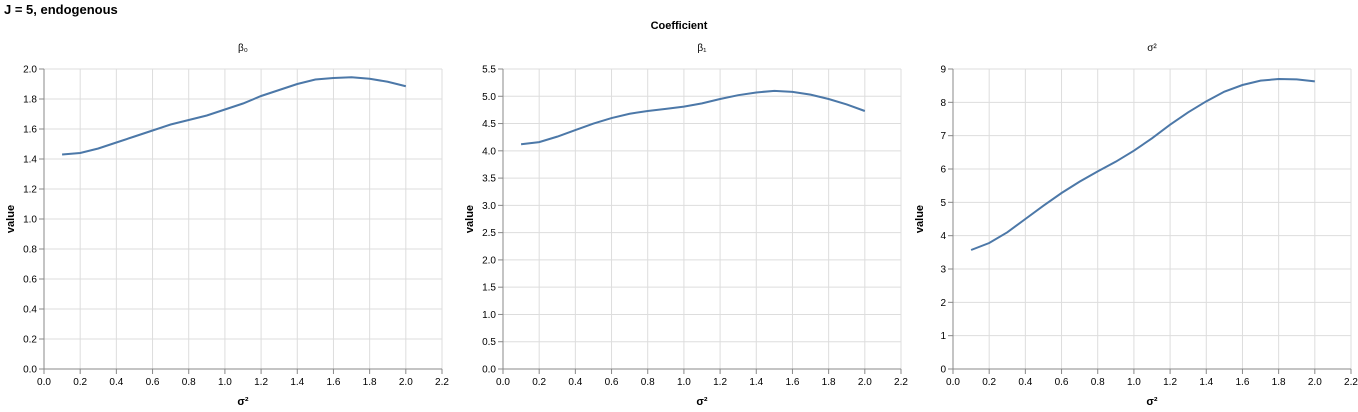 This screenshot has width=1358, height=412. What do you see at coordinates (489, 233) in the screenshot?
I see `y-tick-label: 2.5` at bounding box center [489, 233].